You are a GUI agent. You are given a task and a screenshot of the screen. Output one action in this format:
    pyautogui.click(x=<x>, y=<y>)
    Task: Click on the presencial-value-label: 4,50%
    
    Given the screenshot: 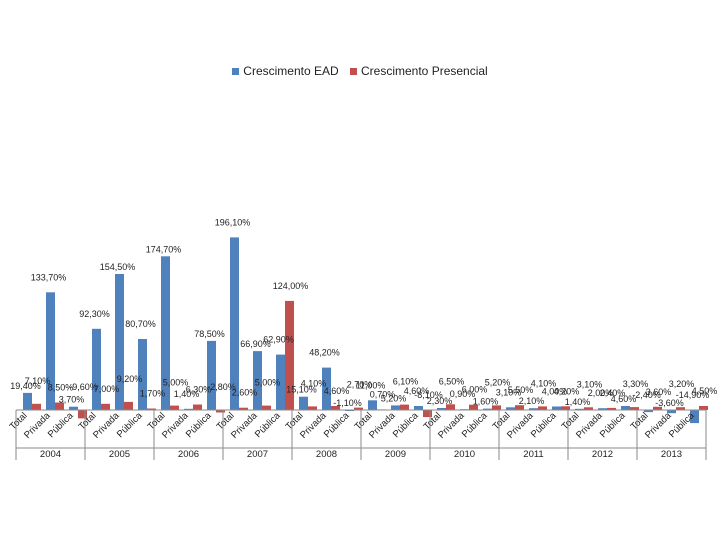 What is the action you would take?
    pyautogui.click(x=705, y=391)
    